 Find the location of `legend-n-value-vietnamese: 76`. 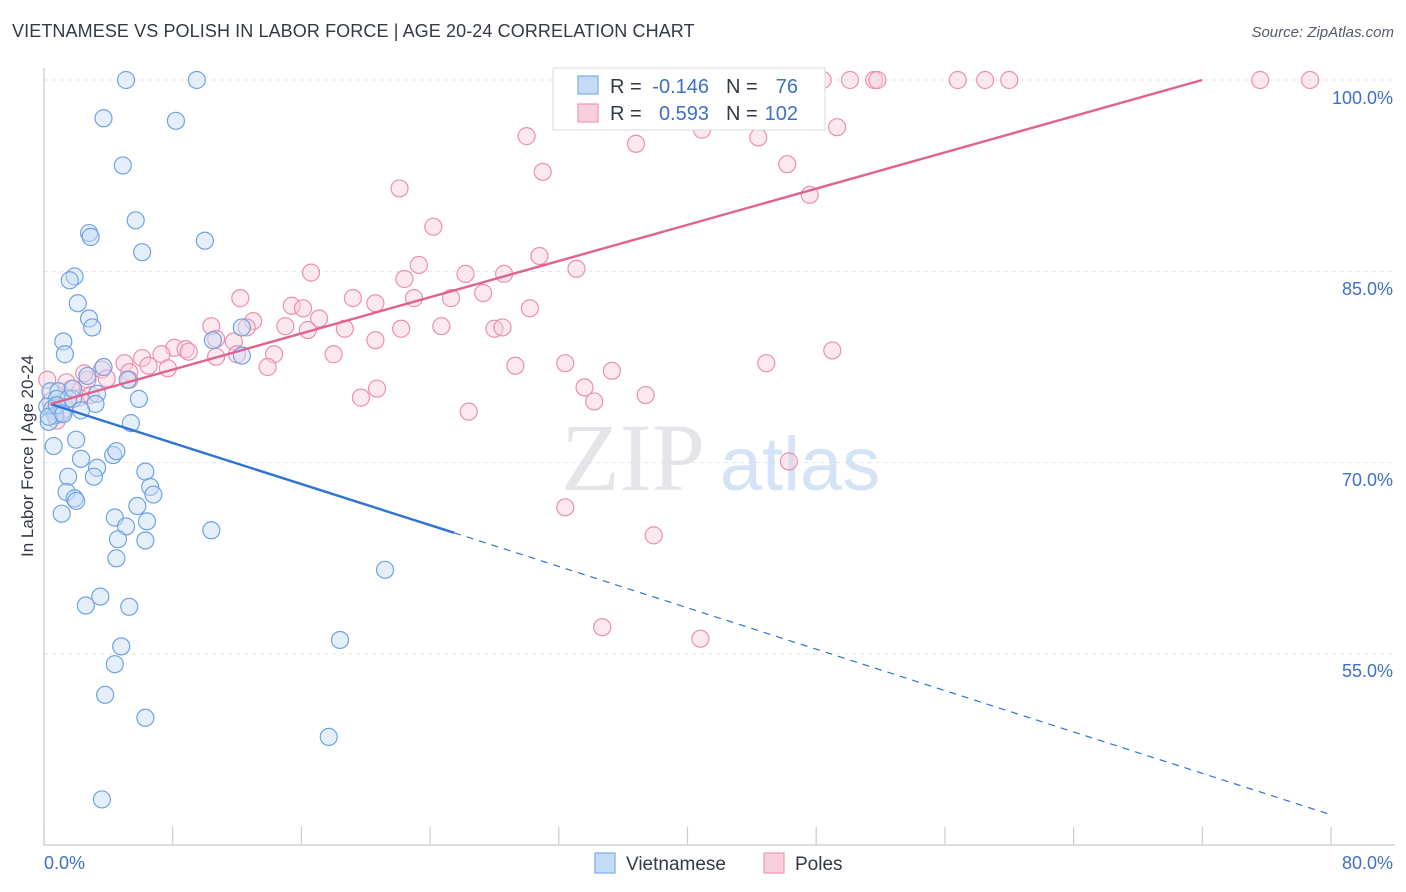

legend-n-value-vietnamese: 76 is located at coordinates (787, 87).